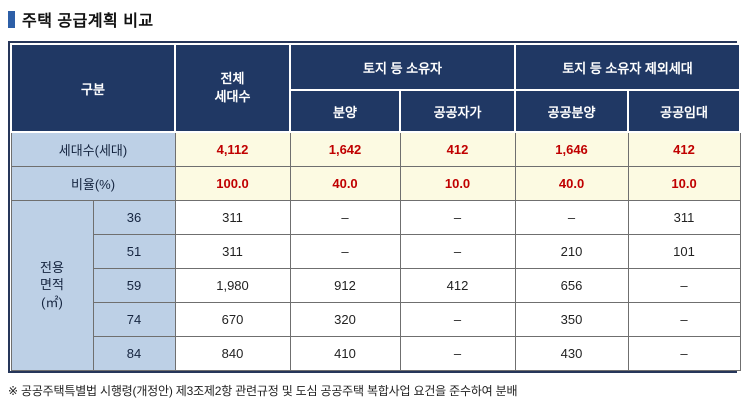 Image resolution: width=745 pixels, height=415 pixels. I want to click on row-households: 세대수(세대) 4,112 1,642 412 1,646 412, so click(375, 149).